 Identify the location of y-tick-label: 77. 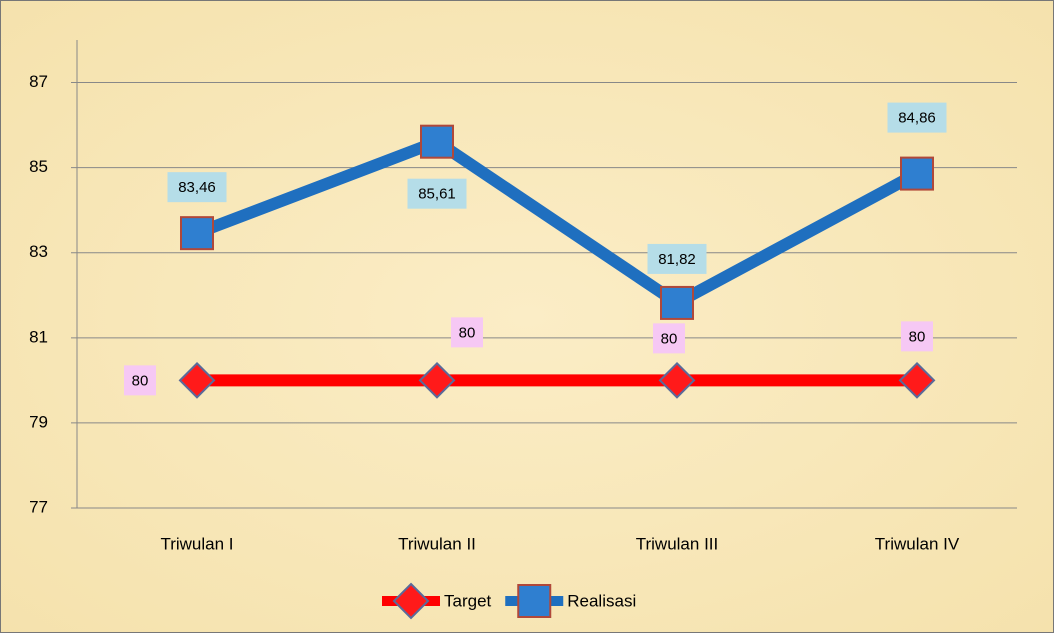
(38, 506).